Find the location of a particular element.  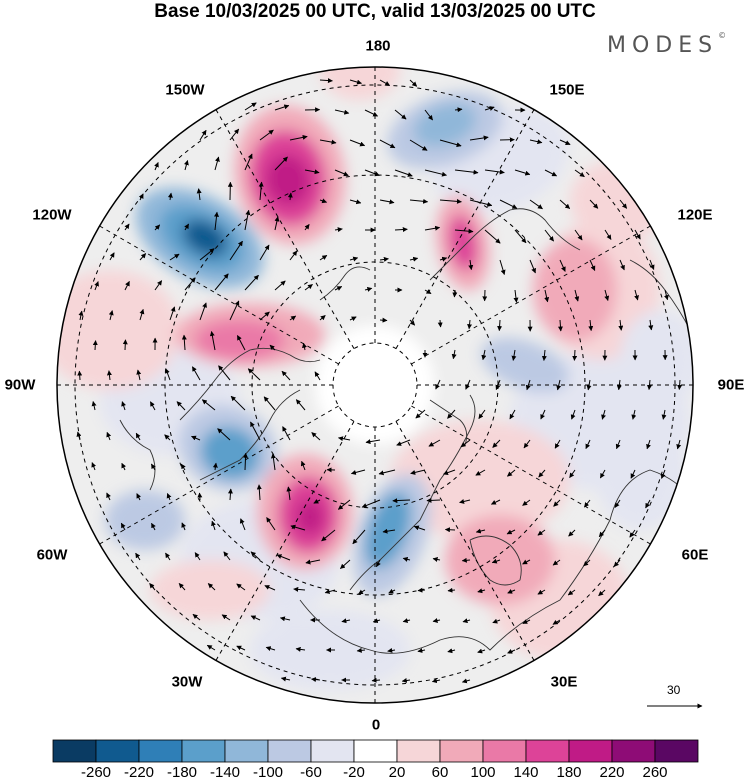

lon-label-90e: 90E is located at coordinates (731, 385).